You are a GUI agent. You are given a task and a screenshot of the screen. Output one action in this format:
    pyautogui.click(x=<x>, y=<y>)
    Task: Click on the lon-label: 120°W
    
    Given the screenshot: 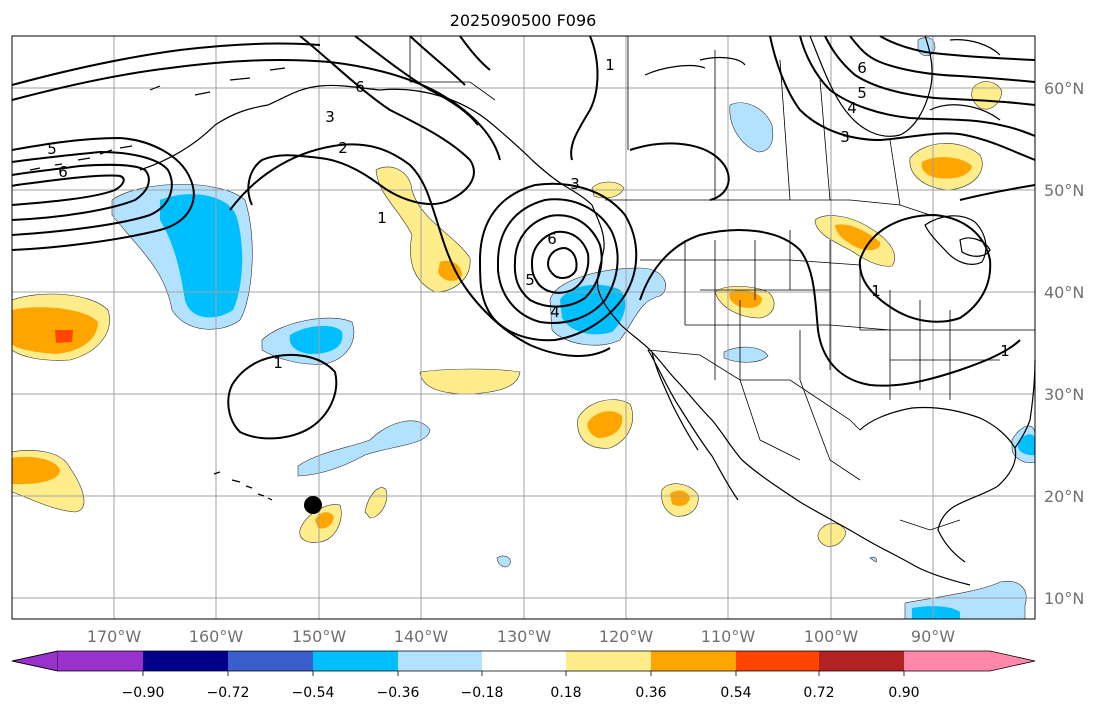 What is the action you would take?
    pyautogui.click(x=626, y=636)
    